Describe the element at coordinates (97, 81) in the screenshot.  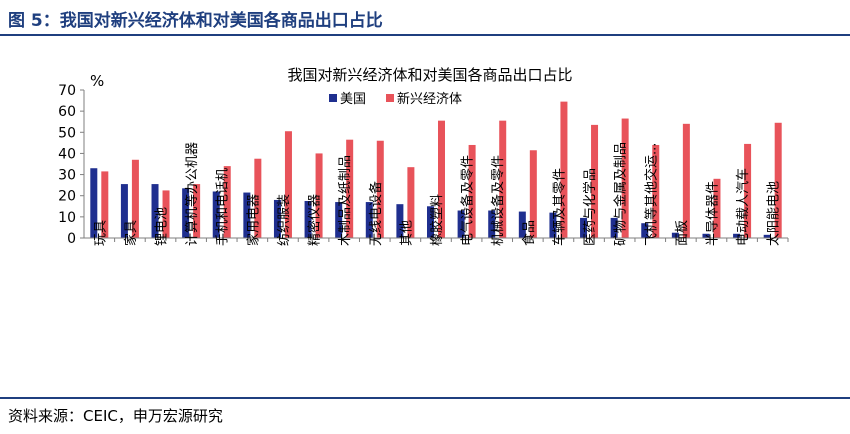
I see `y-axis-unit: %` at that location.